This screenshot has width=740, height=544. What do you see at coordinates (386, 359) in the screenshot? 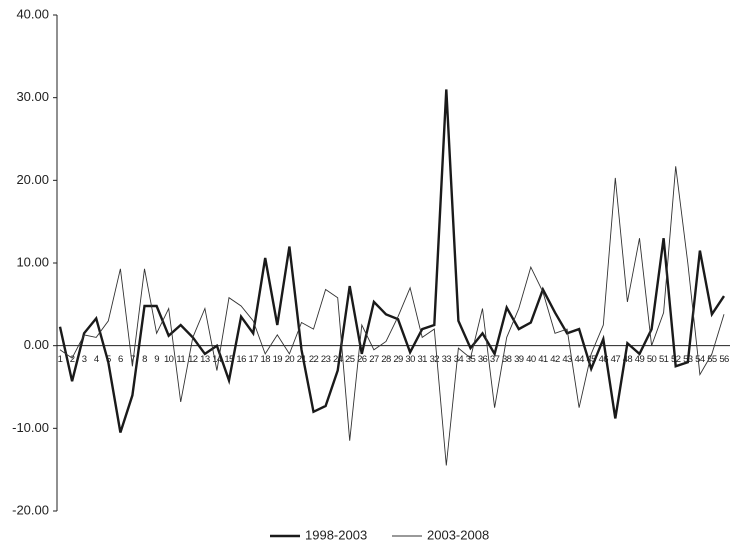
I see `x-tick-label: 28` at bounding box center [386, 359].